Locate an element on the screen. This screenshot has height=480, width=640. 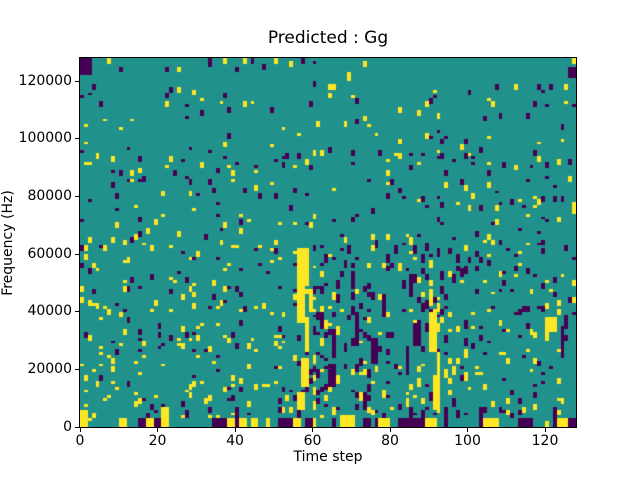
x-tick-label: 20 is located at coordinates (157, 441).